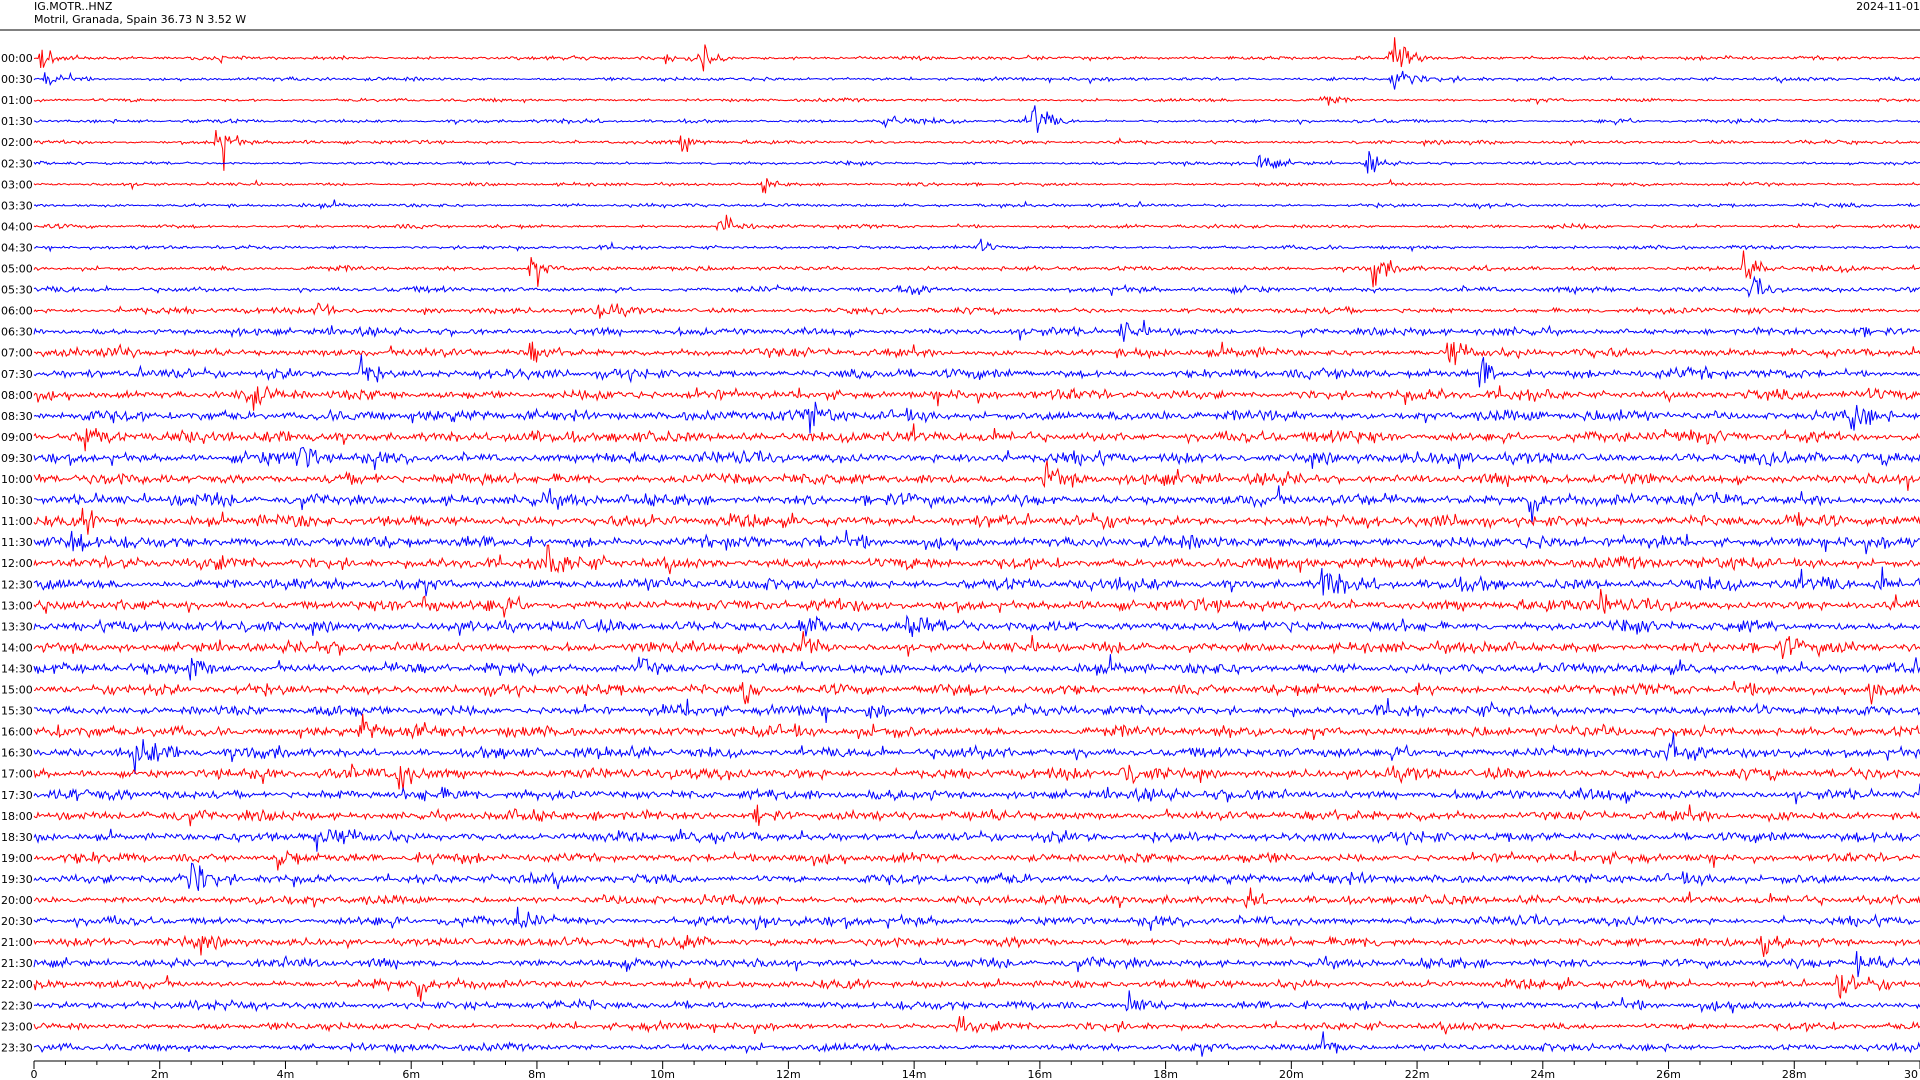  Describe the element at coordinates (976, 898) in the screenshot. I see `trace-row-2000` at that location.